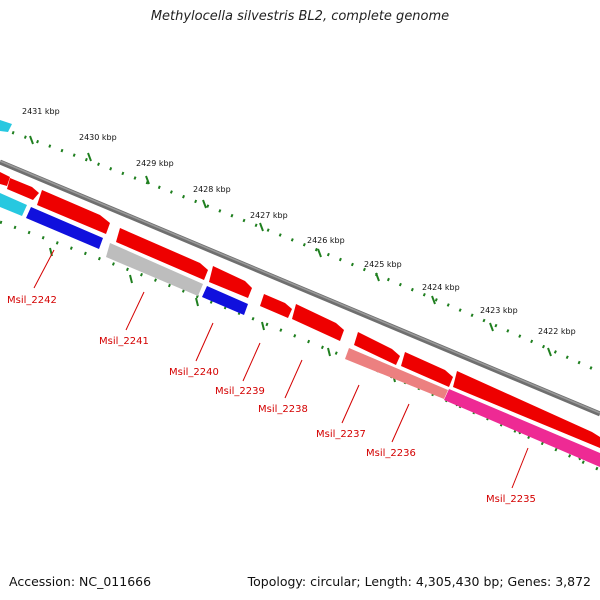 The width and height of the screenshot is (600, 600). Describe the element at coordinates (326, 240) in the screenshot. I see `kbp-label: 2426 kbp` at that location.